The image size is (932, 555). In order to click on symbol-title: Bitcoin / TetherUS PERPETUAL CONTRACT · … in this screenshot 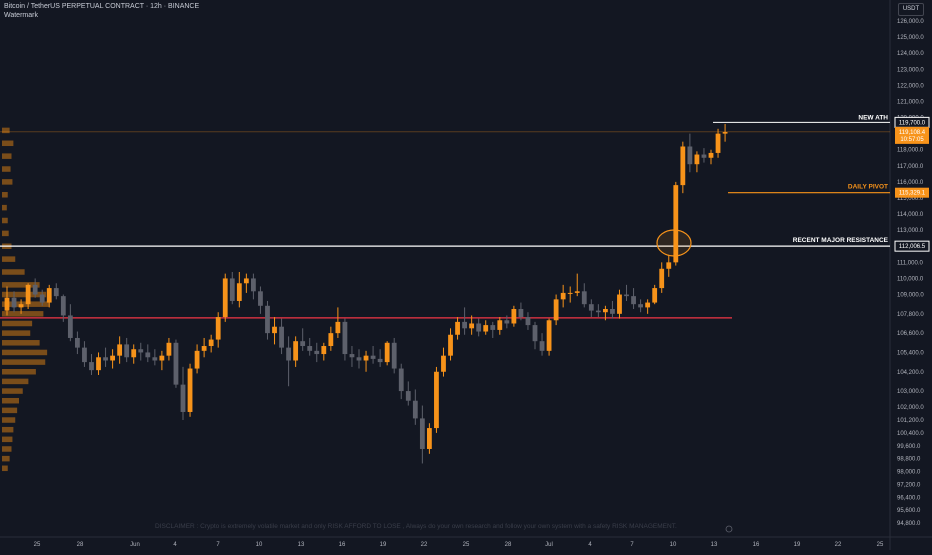, I will do `click(102, 6)`.